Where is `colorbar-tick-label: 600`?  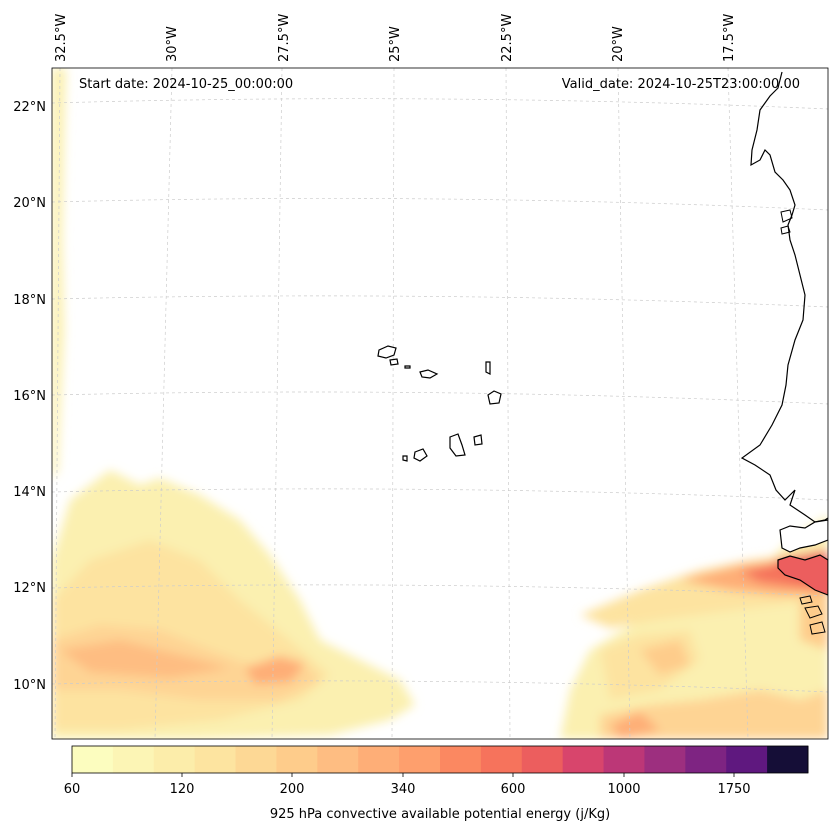
colorbar-tick-label: 600 is located at coordinates (513, 789).